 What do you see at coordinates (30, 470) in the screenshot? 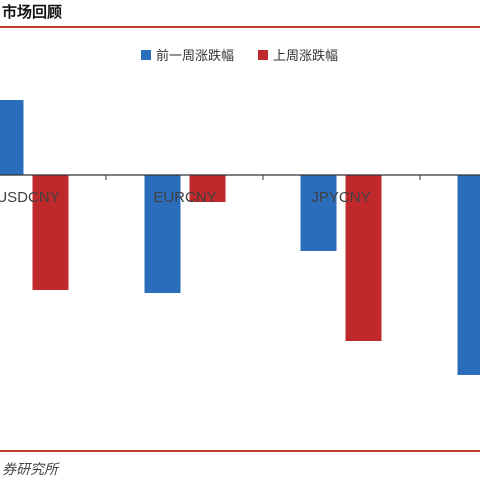
I see `source-text: 券研究所` at bounding box center [30, 470].